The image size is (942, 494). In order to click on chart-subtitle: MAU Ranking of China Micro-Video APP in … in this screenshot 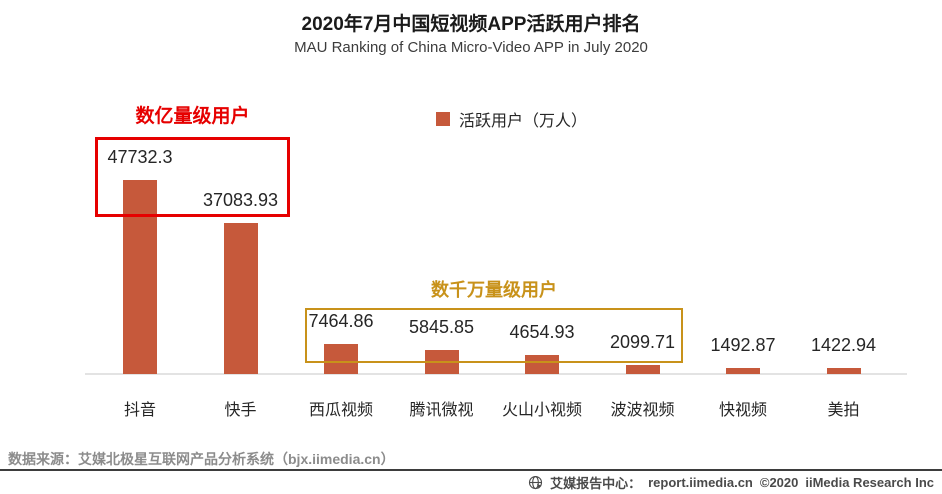, I will do `click(471, 47)`.